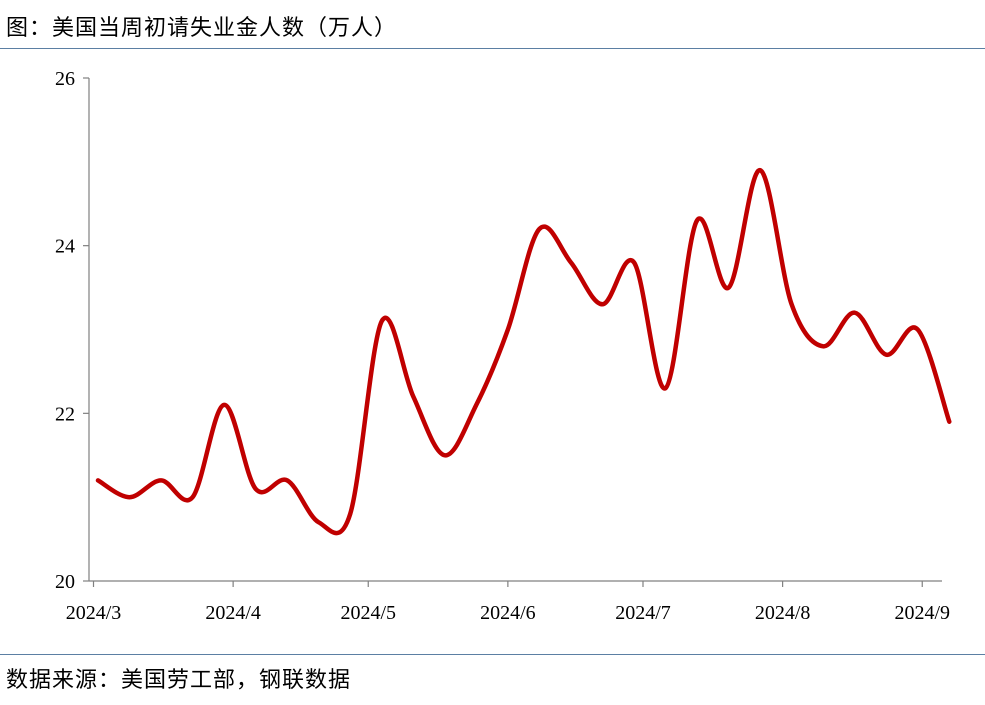 The image size is (985, 705). Describe the element at coordinates (508, 613) in the screenshot. I see `x-tick-label: 2024/6` at that location.